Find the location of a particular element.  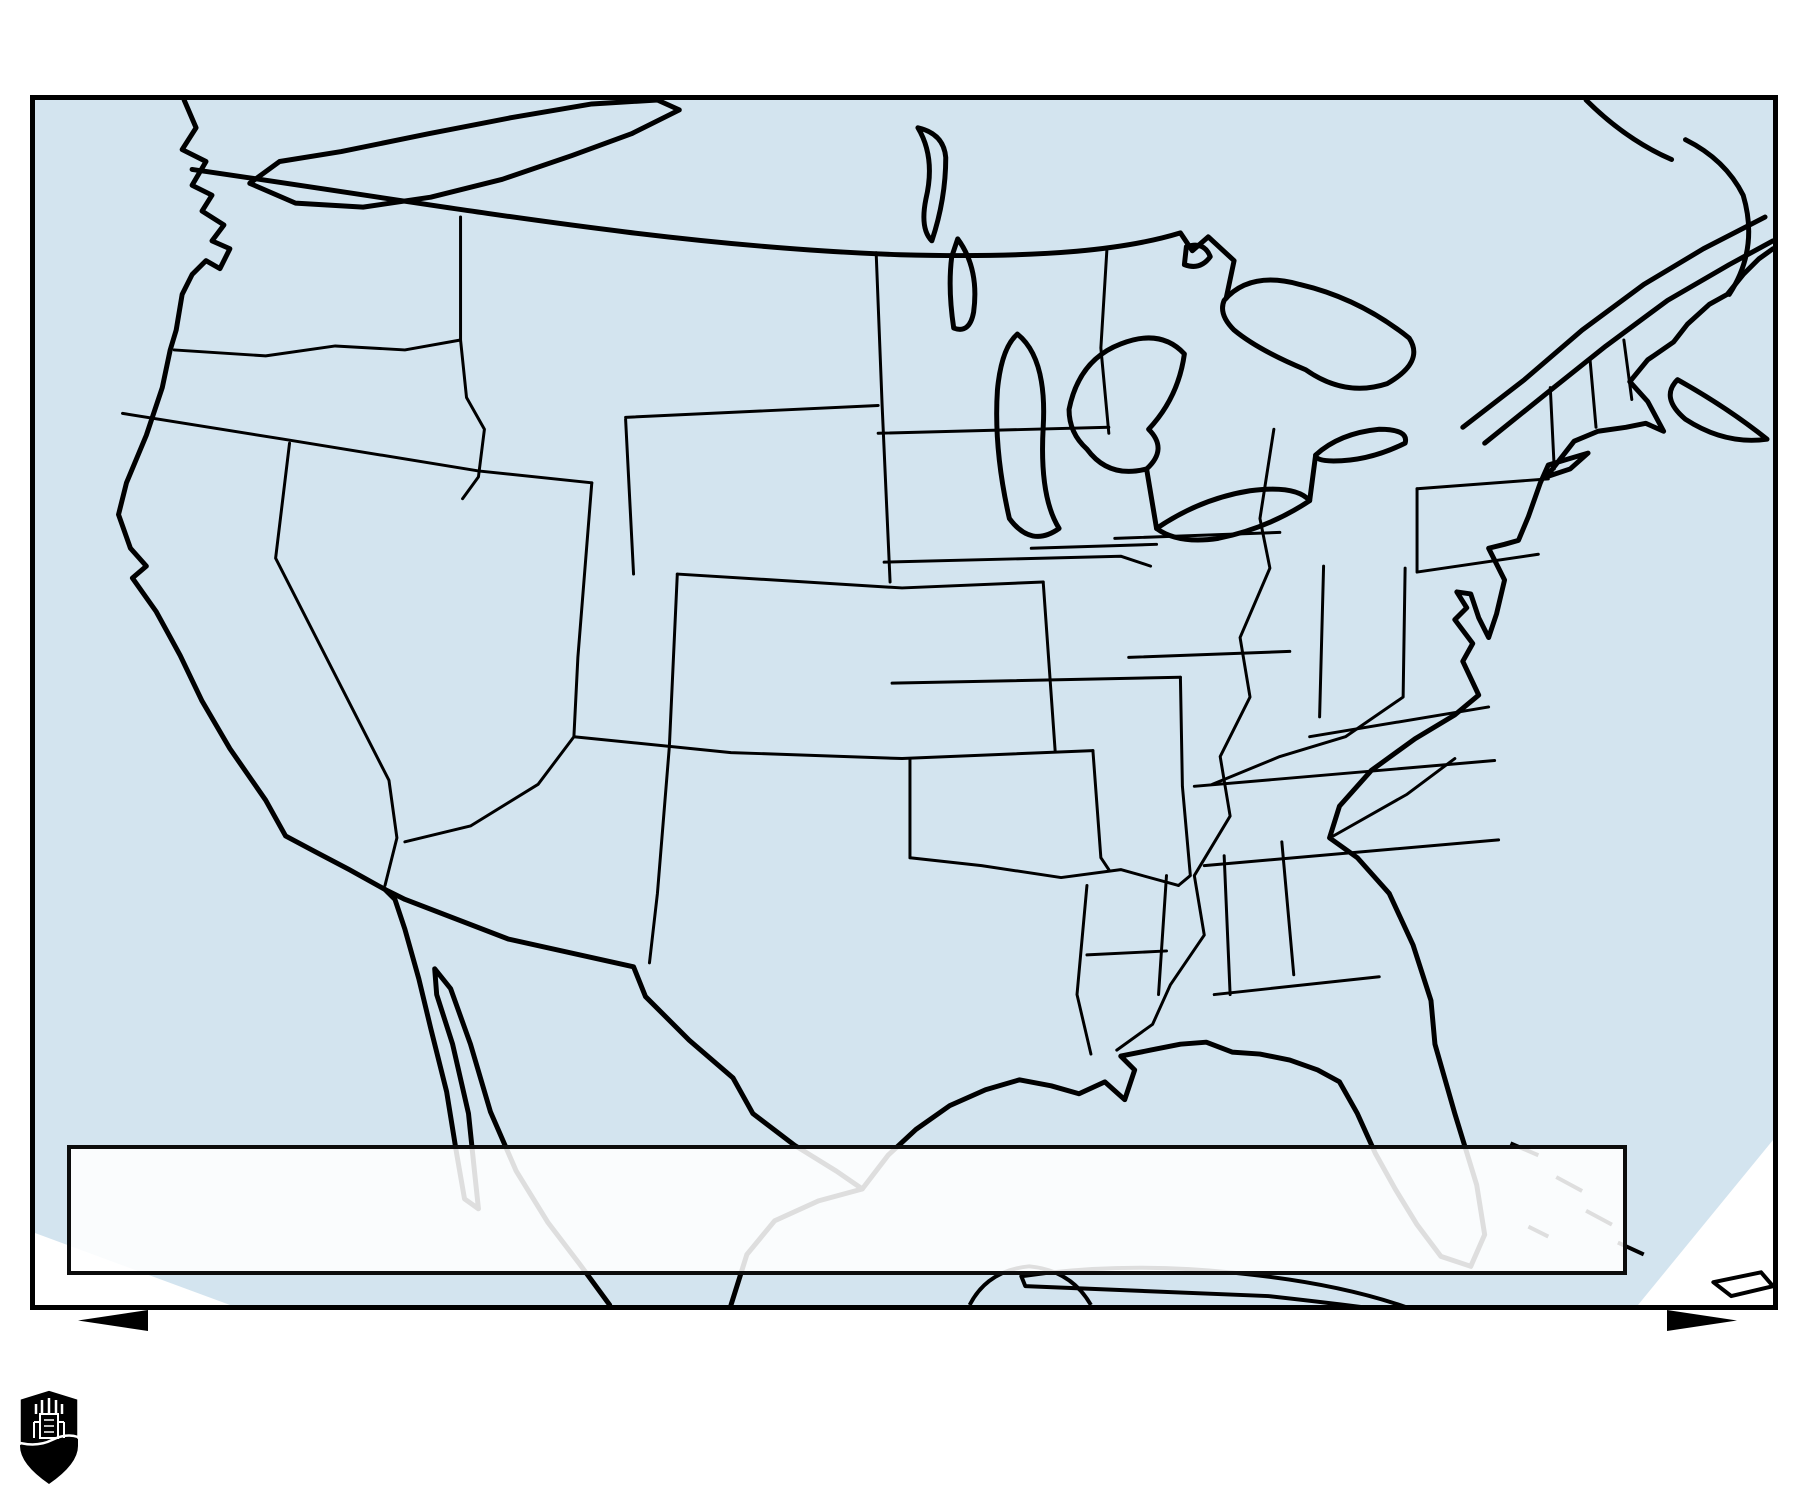

colorbar is located at coordinates (907, 1320).